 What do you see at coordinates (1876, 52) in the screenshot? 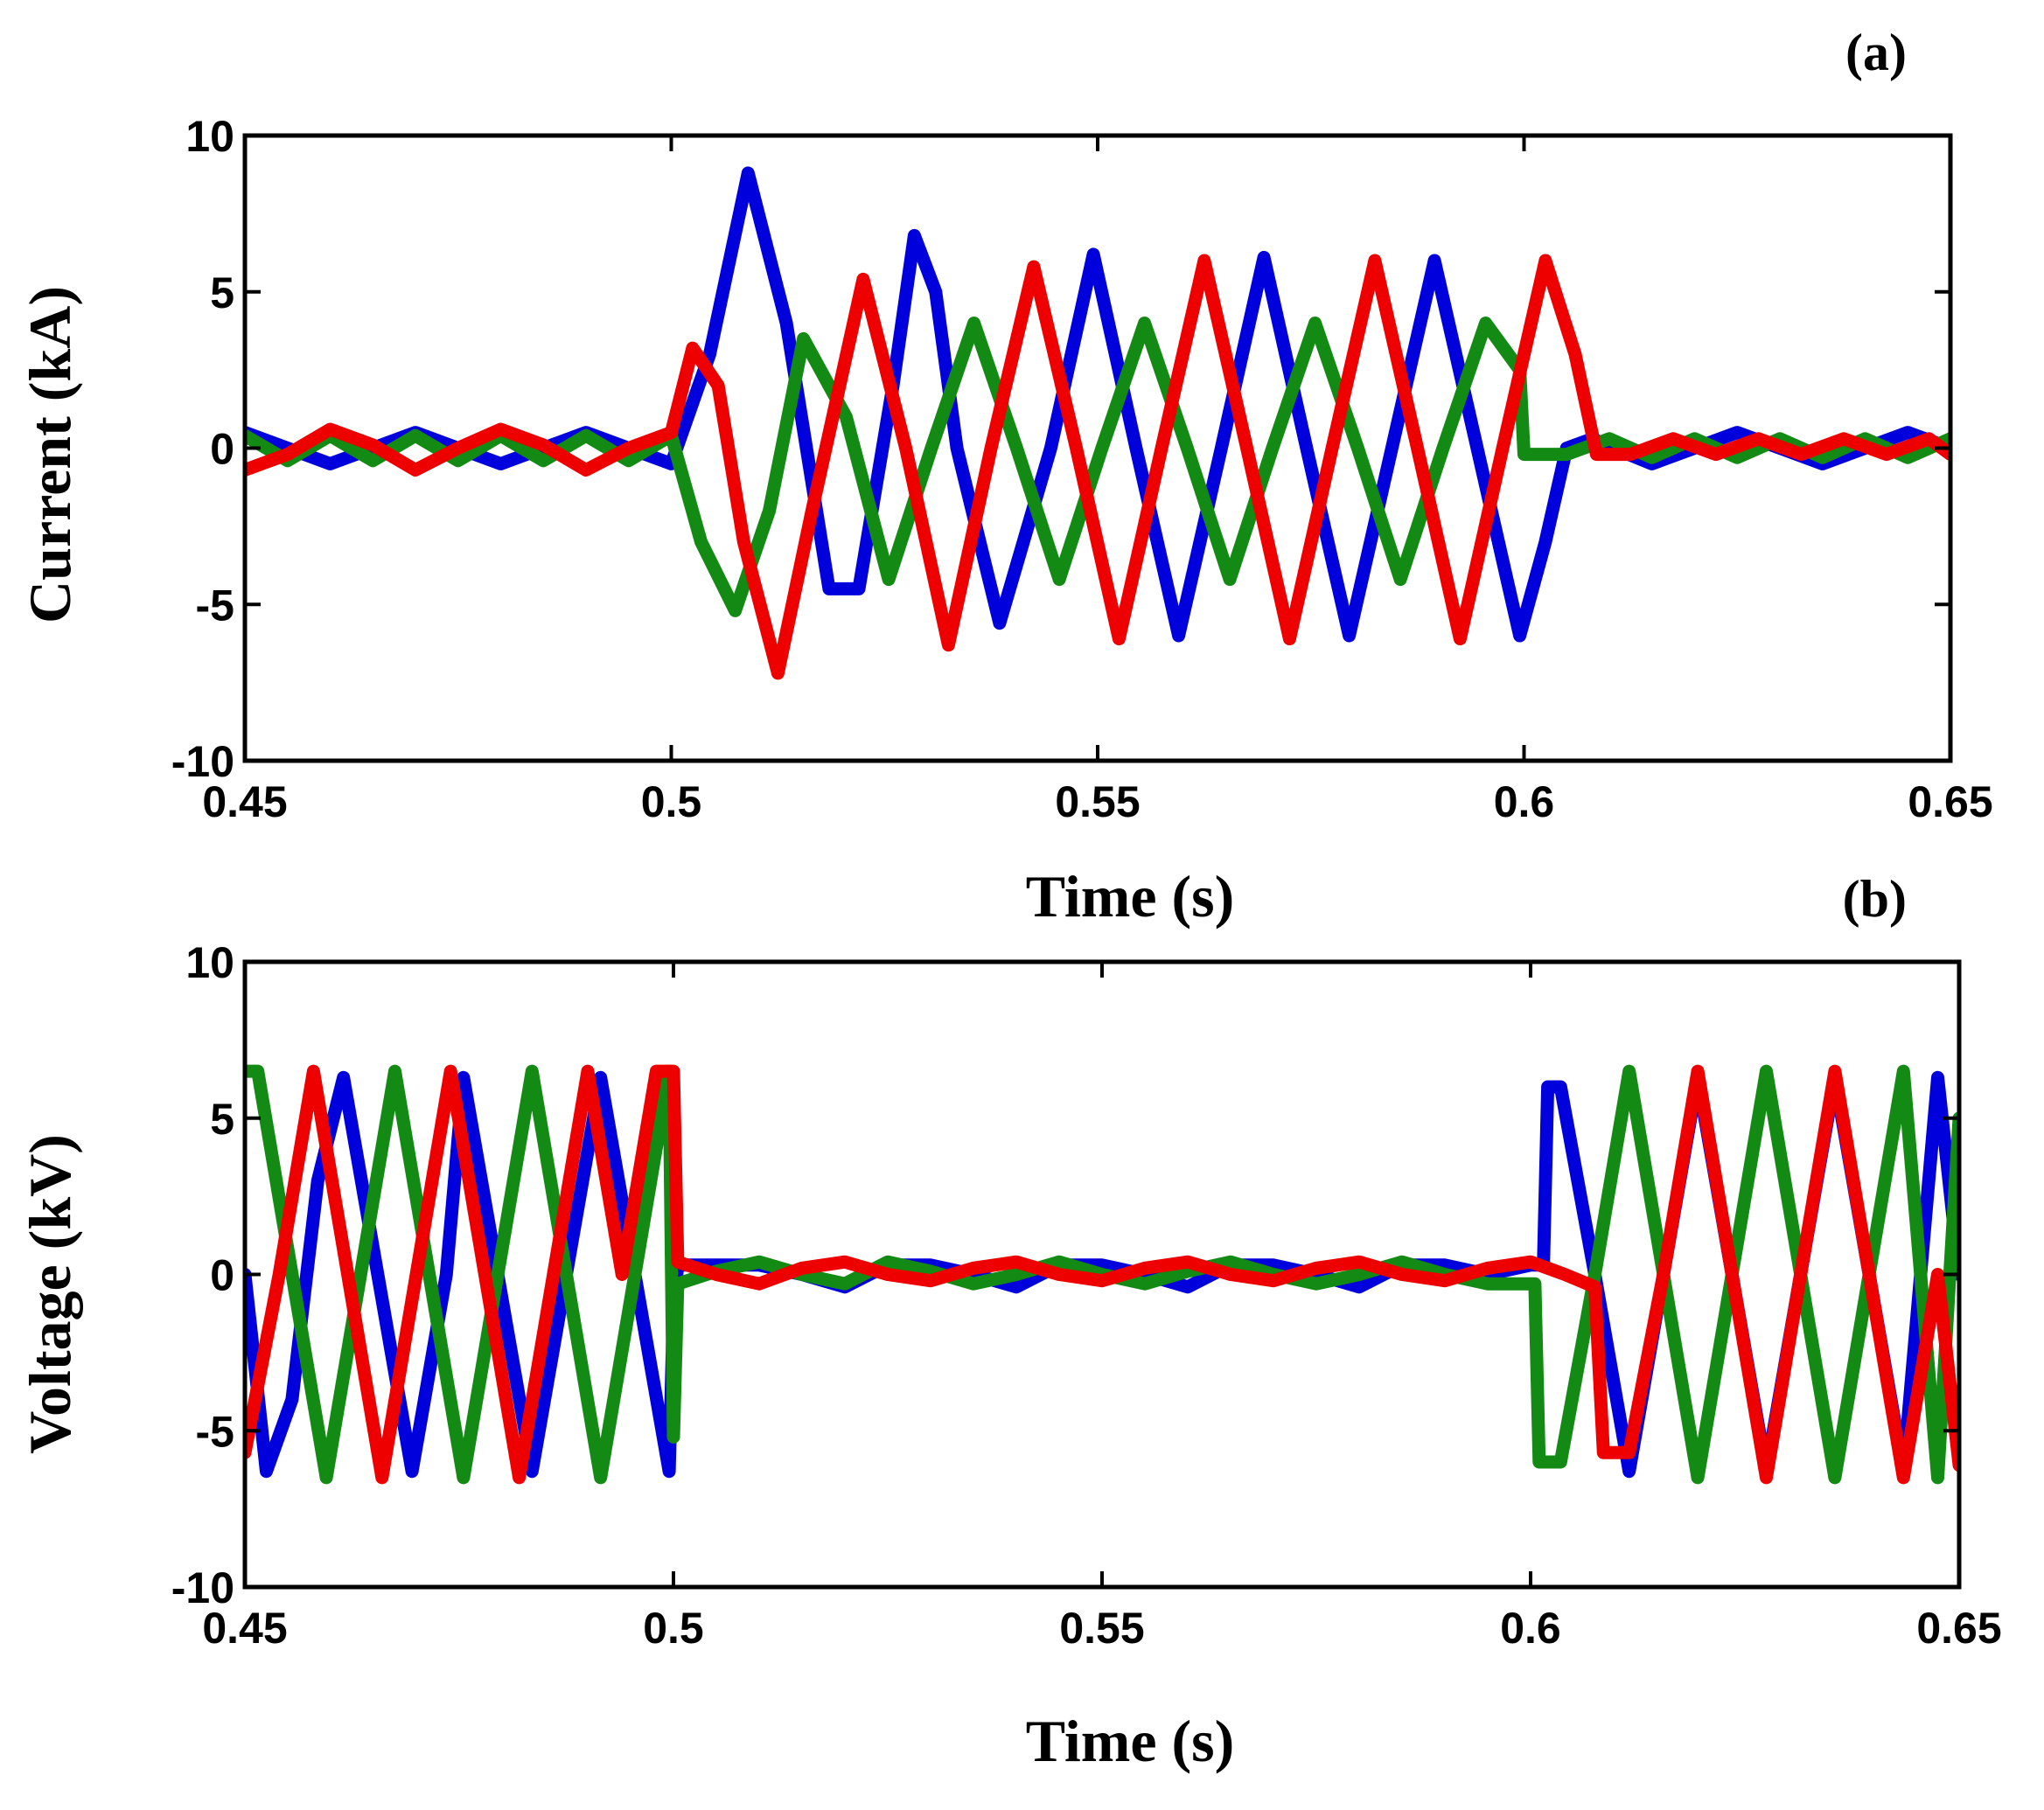
I see `panel-label: (a)` at bounding box center [1876, 52].